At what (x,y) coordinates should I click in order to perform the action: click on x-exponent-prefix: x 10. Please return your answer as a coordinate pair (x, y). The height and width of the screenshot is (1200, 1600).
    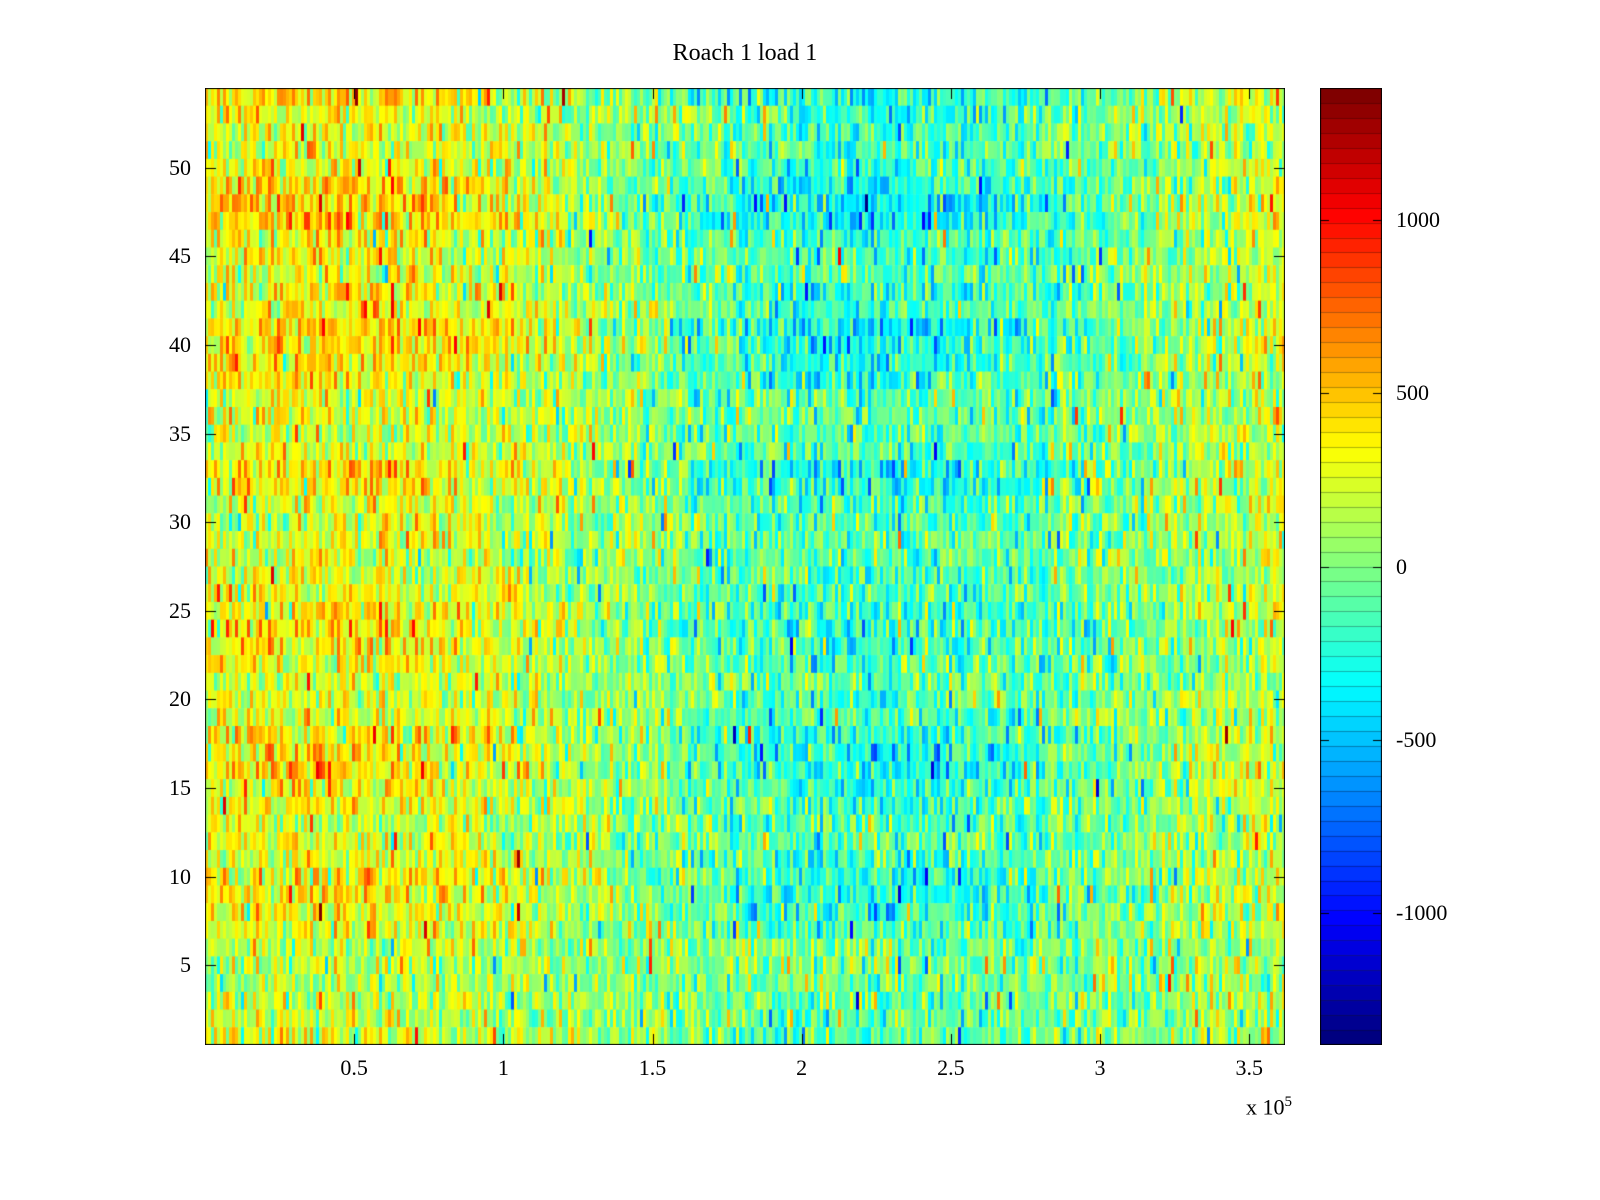
    Looking at the image, I should click on (1265, 1107).